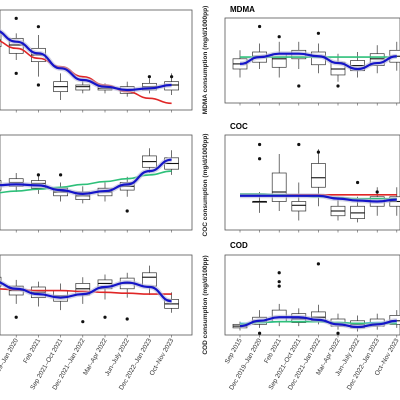 Image resolution: width=400 pixels, height=400 pixels. Describe the element at coordinates (234, 351) in the screenshot. I see `x-tick-label: Sep 2015` at that location.